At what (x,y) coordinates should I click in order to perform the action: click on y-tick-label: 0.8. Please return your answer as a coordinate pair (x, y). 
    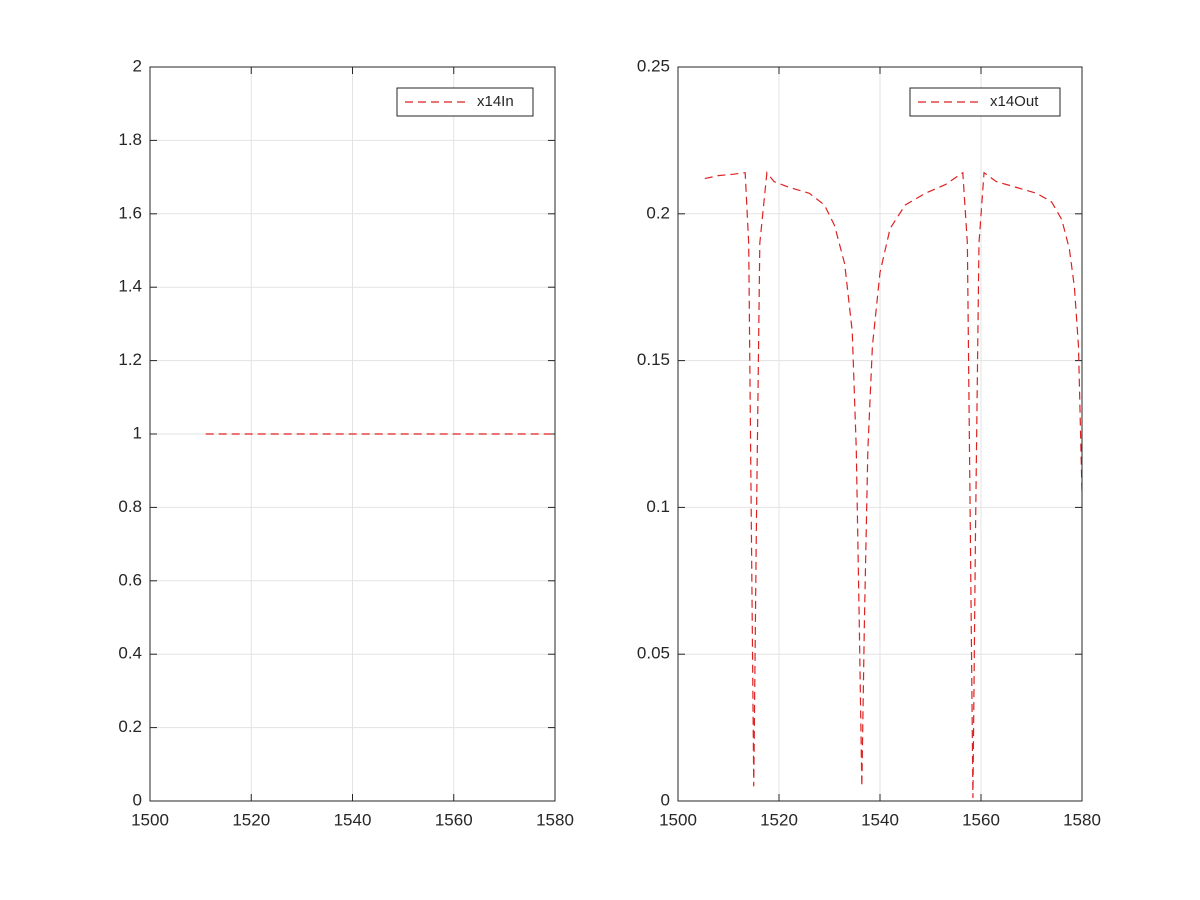
    Looking at the image, I should click on (130, 506).